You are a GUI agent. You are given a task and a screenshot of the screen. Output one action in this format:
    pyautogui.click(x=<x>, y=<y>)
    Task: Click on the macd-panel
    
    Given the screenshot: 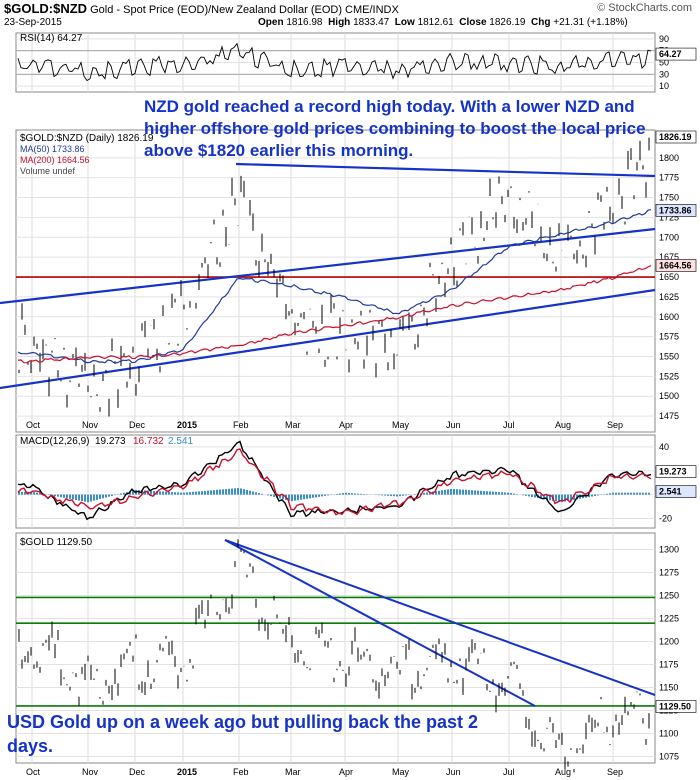 What is the action you would take?
    pyautogui.click(x=335, y=481)
    